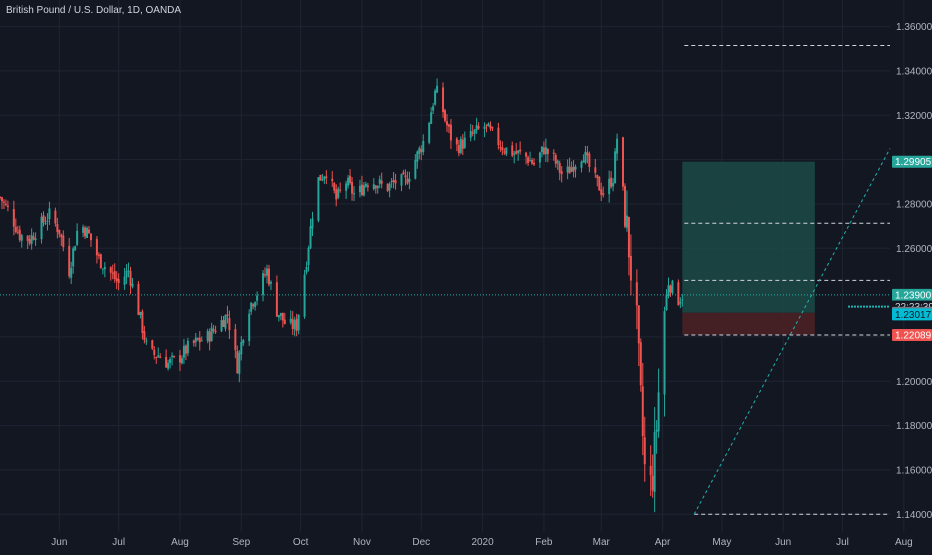 The width and height of the screenshot is (932, 555). What do you see at coordinates (914, 426) in the screenshot?
I see `price-tick-label: 1.18000` at bounding box center [914, 426].